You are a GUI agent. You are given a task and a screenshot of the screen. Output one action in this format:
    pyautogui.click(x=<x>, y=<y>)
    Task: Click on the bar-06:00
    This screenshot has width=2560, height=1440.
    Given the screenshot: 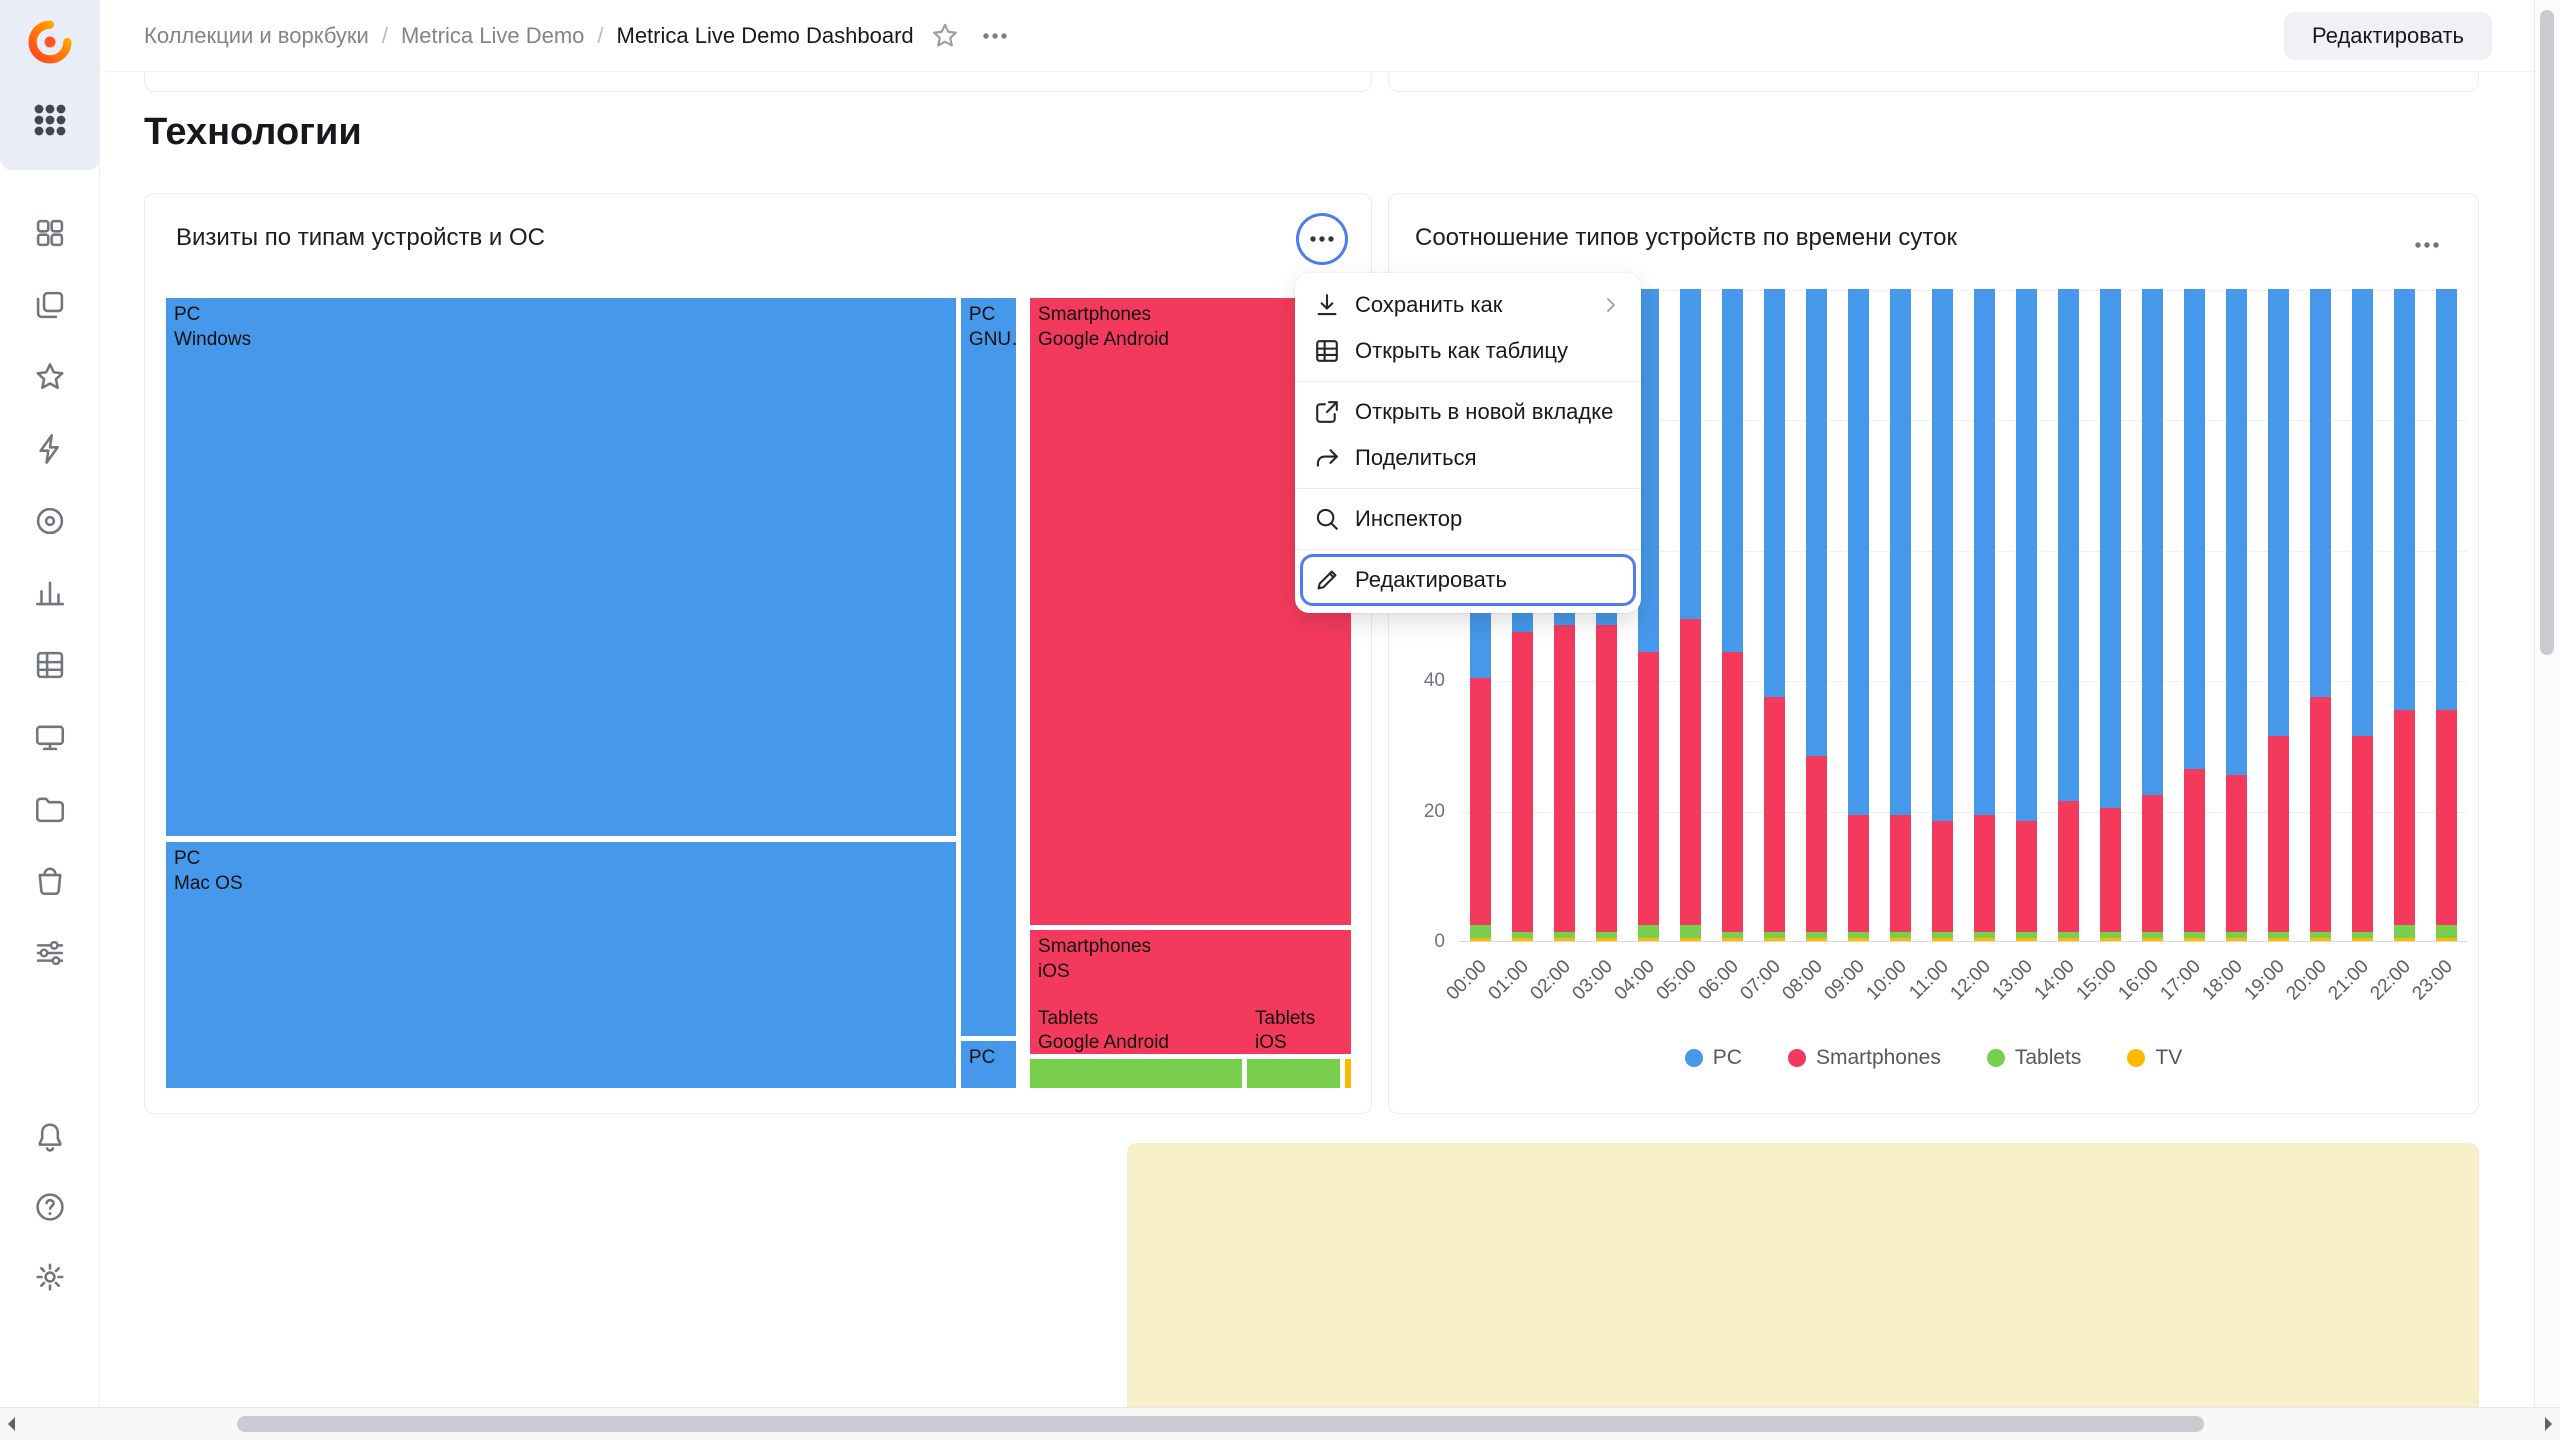 What is the action you would take?
    pyautogui.click(x=1732, y=615)
    